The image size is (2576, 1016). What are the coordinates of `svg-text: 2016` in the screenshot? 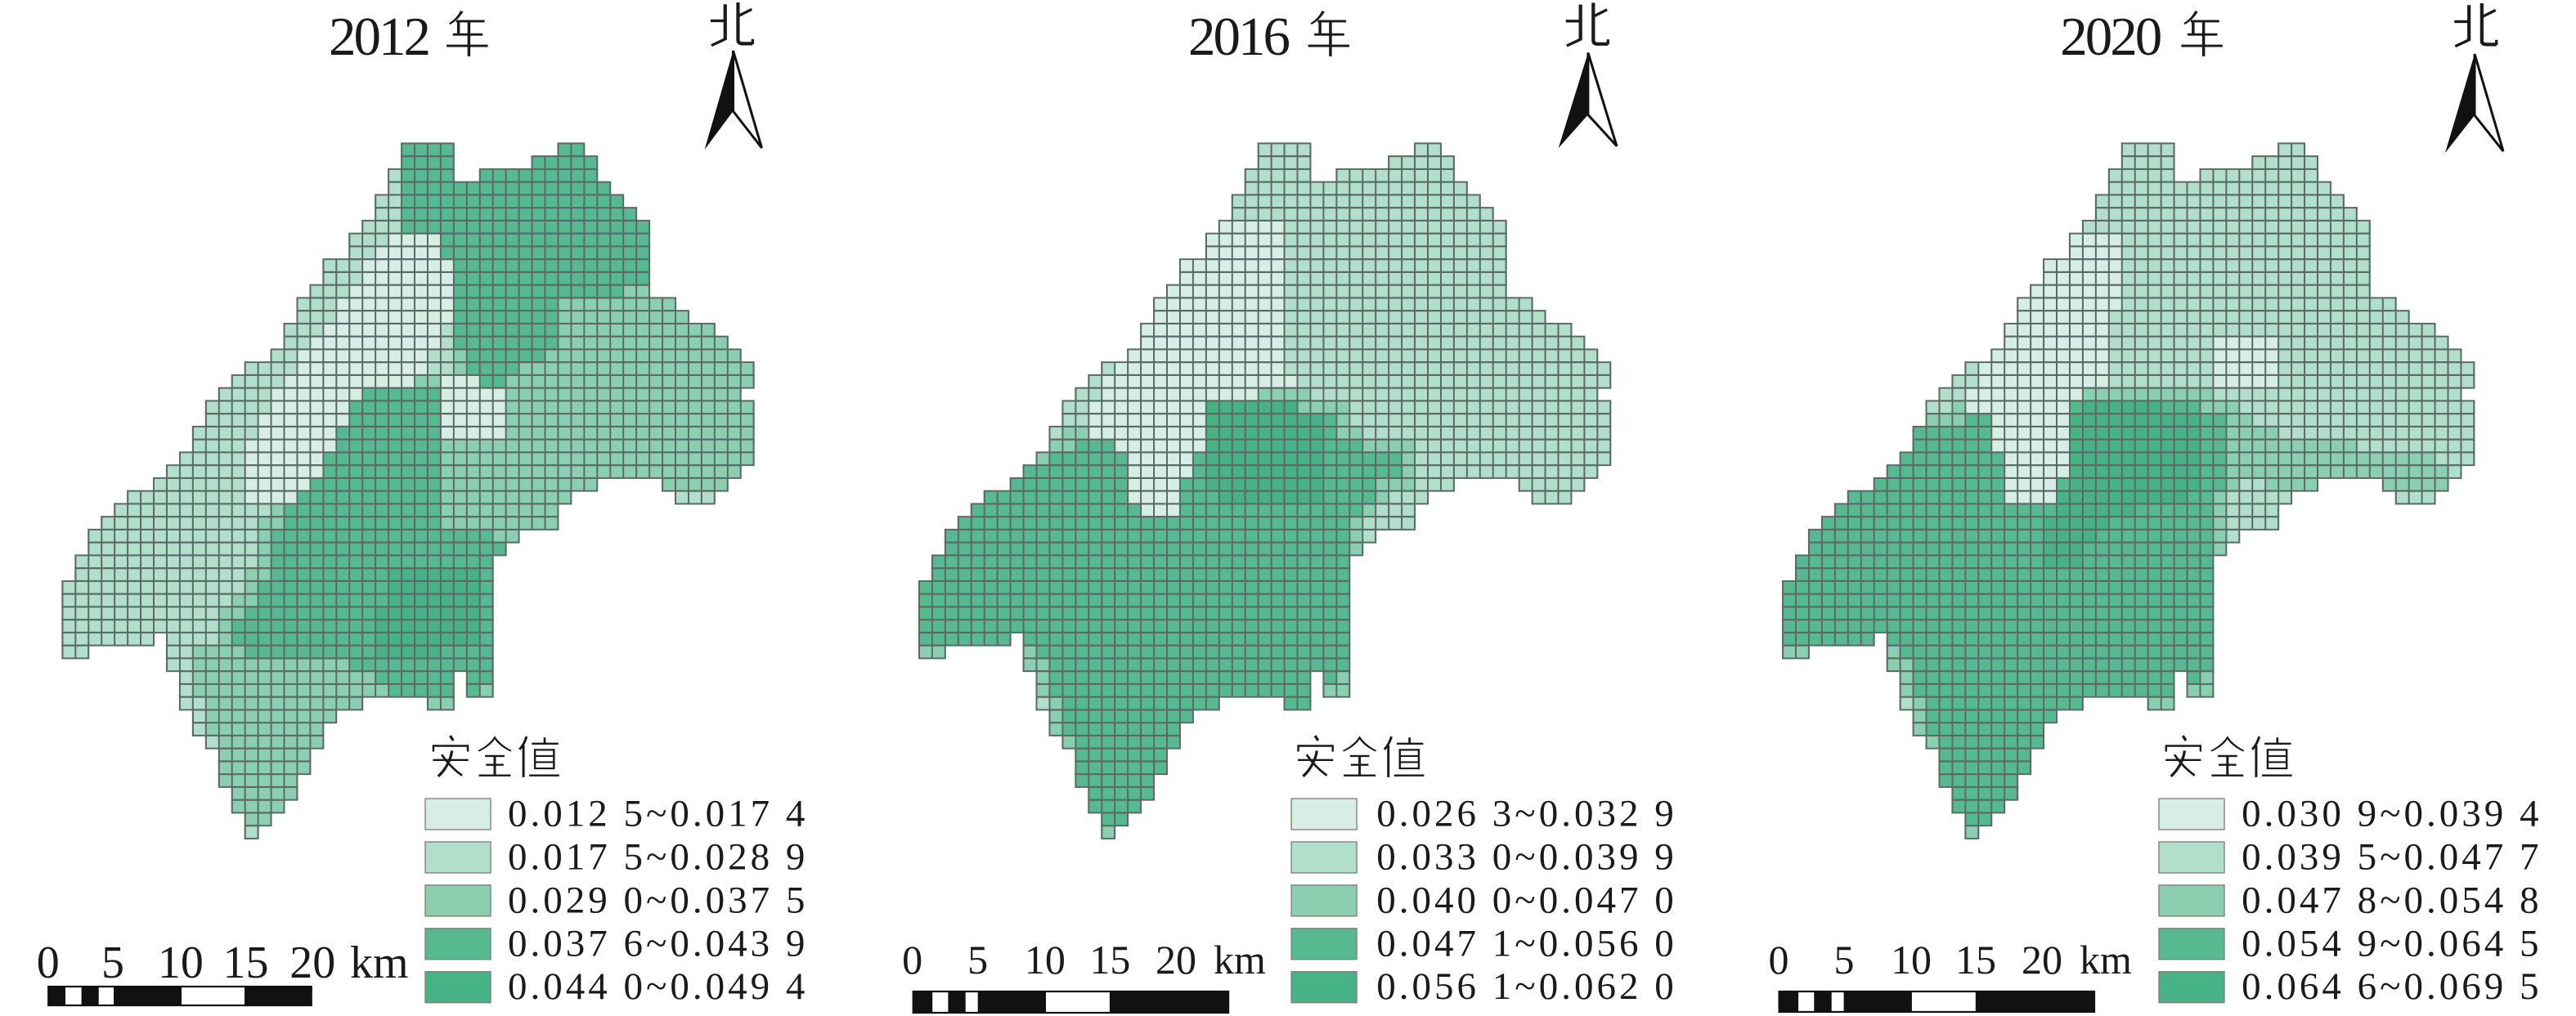 It's located at (1239, 37).